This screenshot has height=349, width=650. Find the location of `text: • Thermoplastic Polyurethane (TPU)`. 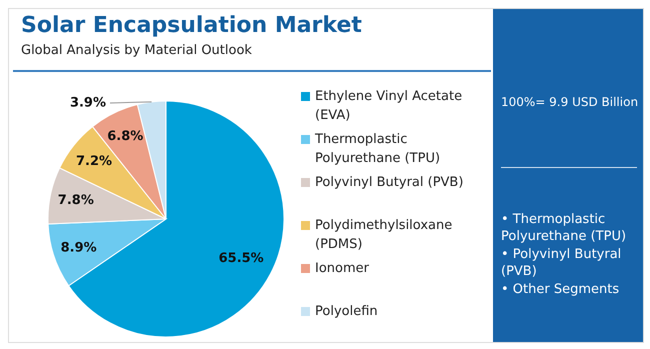

text: • Thermoplastic Polyurethane (TPU) is located at coordinates (564, 228).